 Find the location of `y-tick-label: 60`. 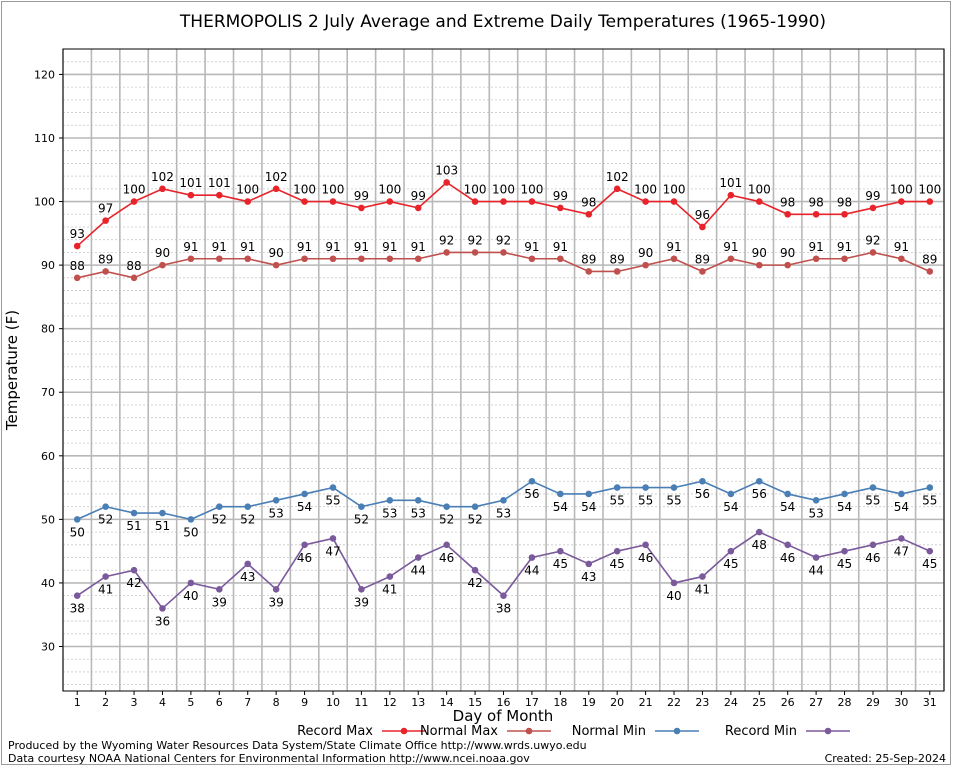

y-tick-label: 60 is located at coordinates (48, 456).